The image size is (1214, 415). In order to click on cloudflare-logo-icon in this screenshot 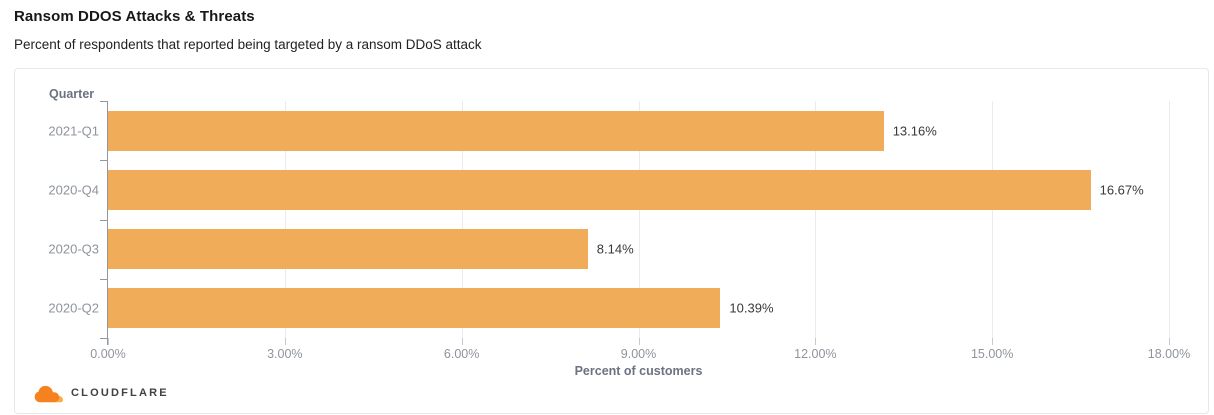, I will do `click(49, 393)`.